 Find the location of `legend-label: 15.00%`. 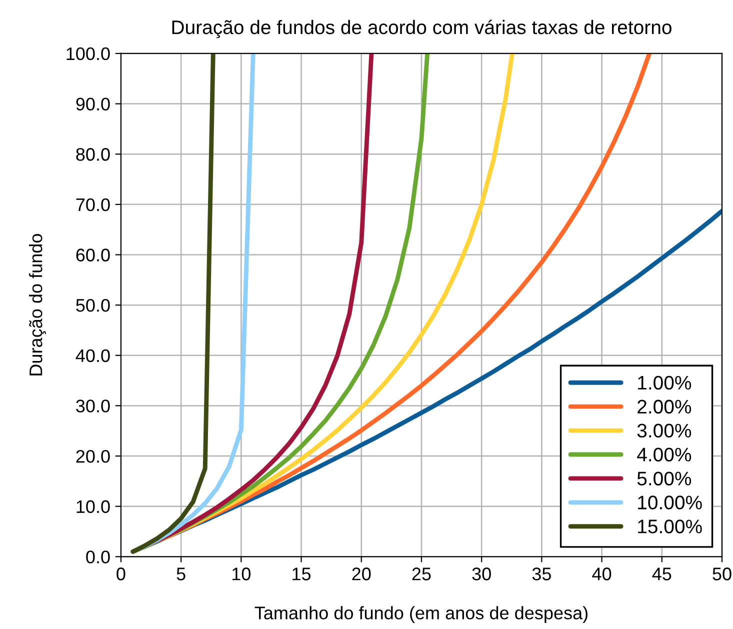

legend-label: 15.00% is located at coordinates (670, 527).